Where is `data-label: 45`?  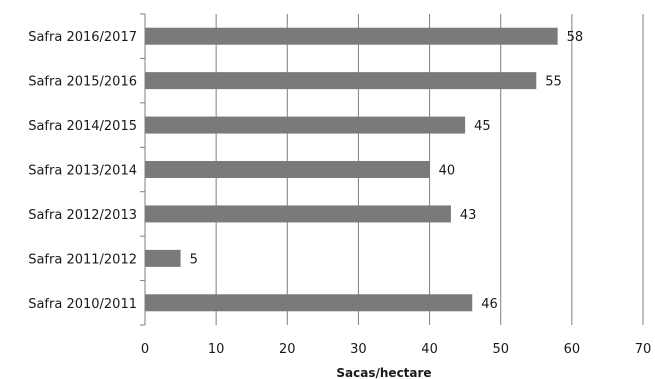
data-label: 45 is located at coordinates (482, 126).